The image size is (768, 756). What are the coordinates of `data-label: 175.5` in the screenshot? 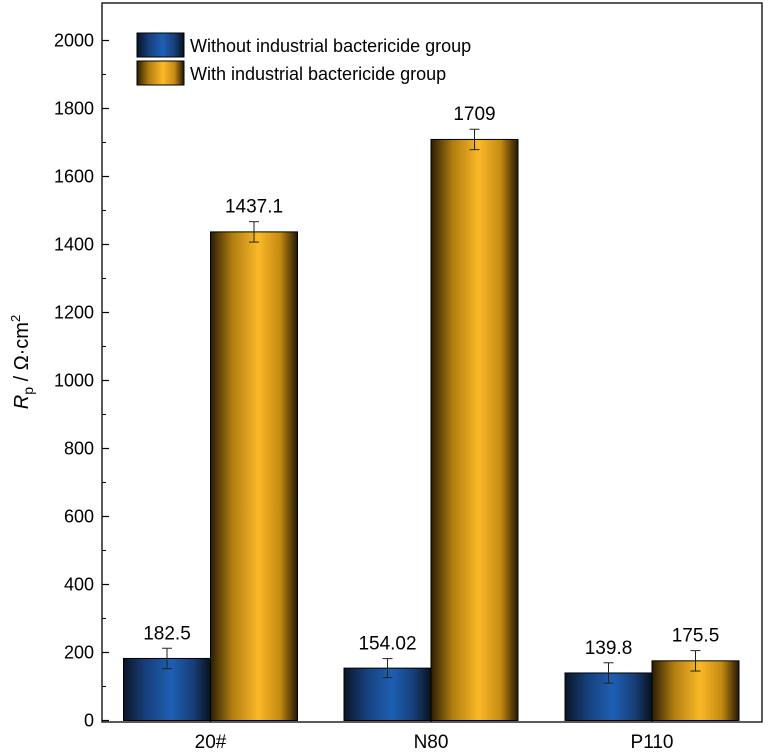 It's located at (696, 636).